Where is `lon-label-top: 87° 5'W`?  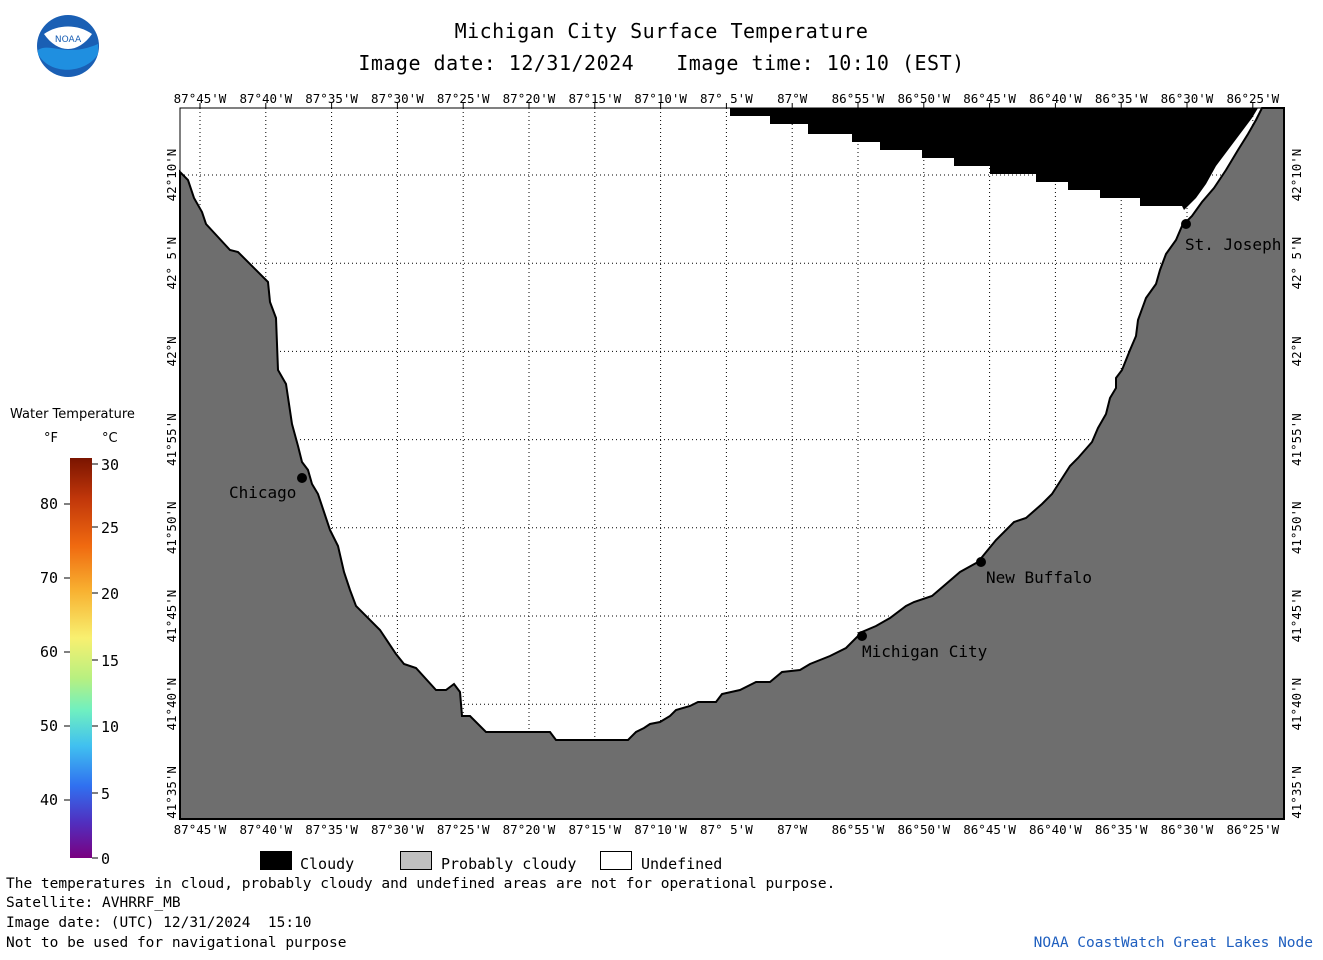
lon-label-top: 87° 5'W is located at coordinates (726, 98).